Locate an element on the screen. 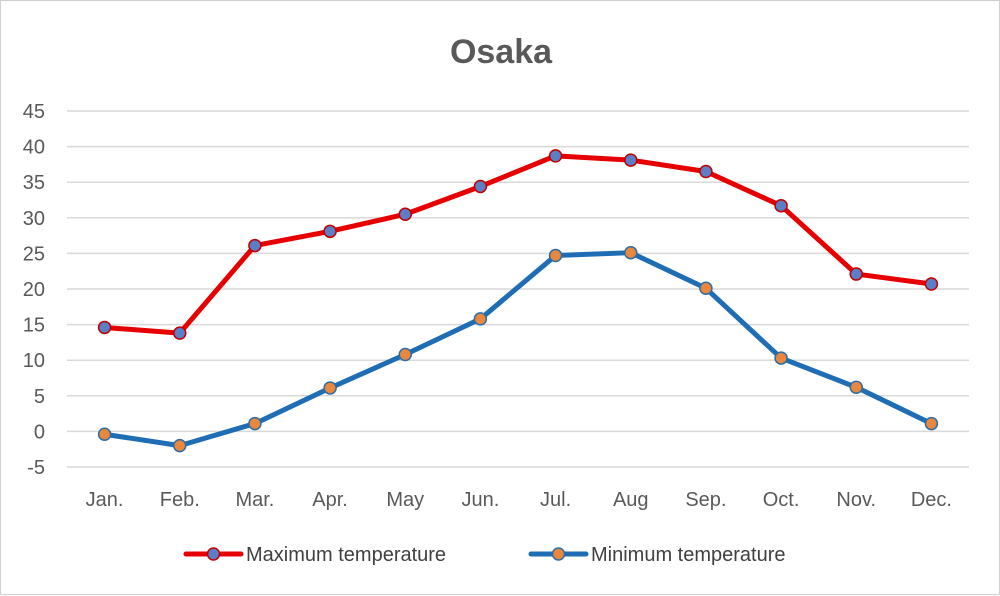 Image resolution: width=1000 pixels, height=596 pixels. x-tick-label: Mar. is located at coordinates (254, 500).